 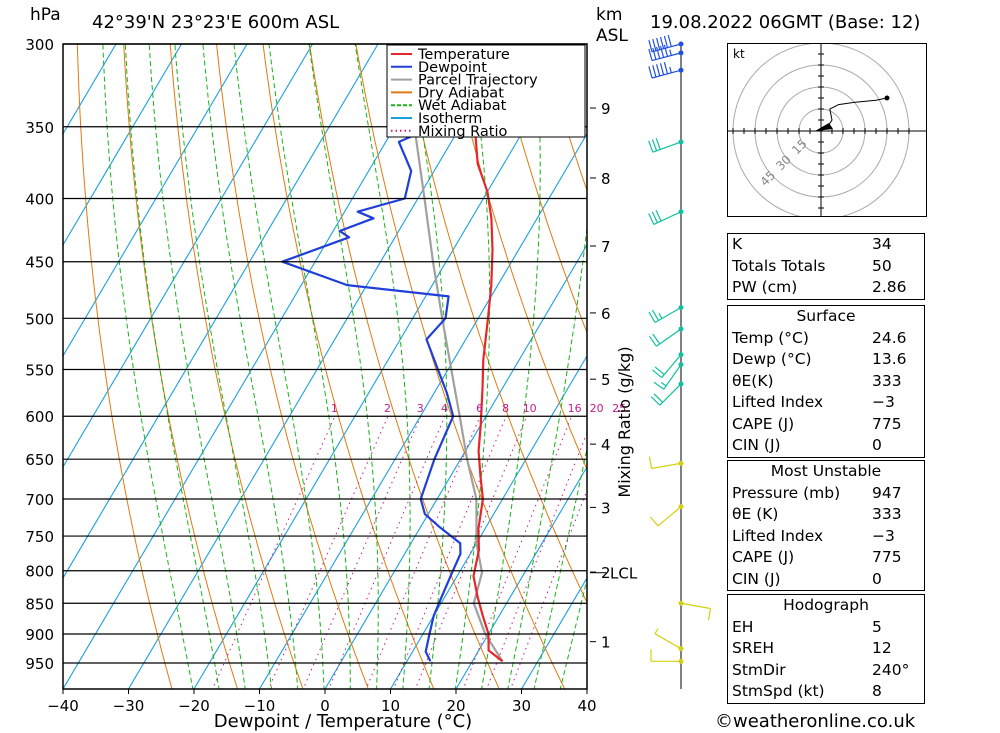 I want to click on surface-value: 333, so click(x=887, y=380).